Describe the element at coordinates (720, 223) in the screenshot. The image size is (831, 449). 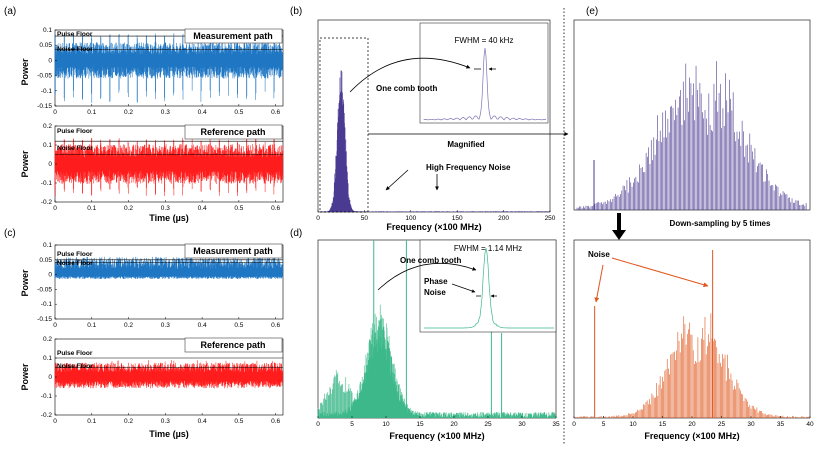
I see `downsampling-label: Down-sampling by 5 times` at that location.